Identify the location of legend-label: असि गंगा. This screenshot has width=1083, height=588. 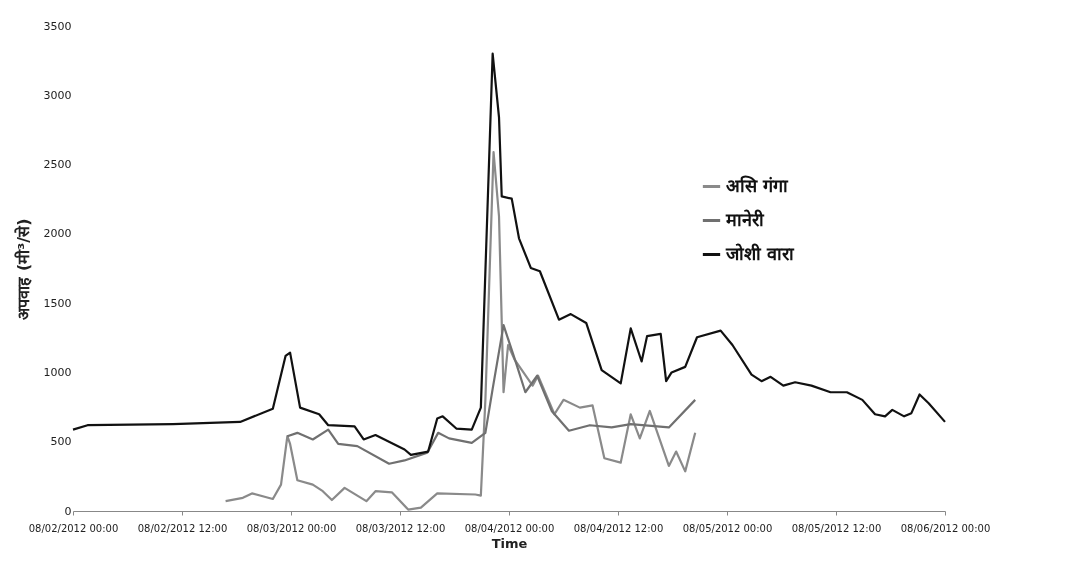
(758, 185).